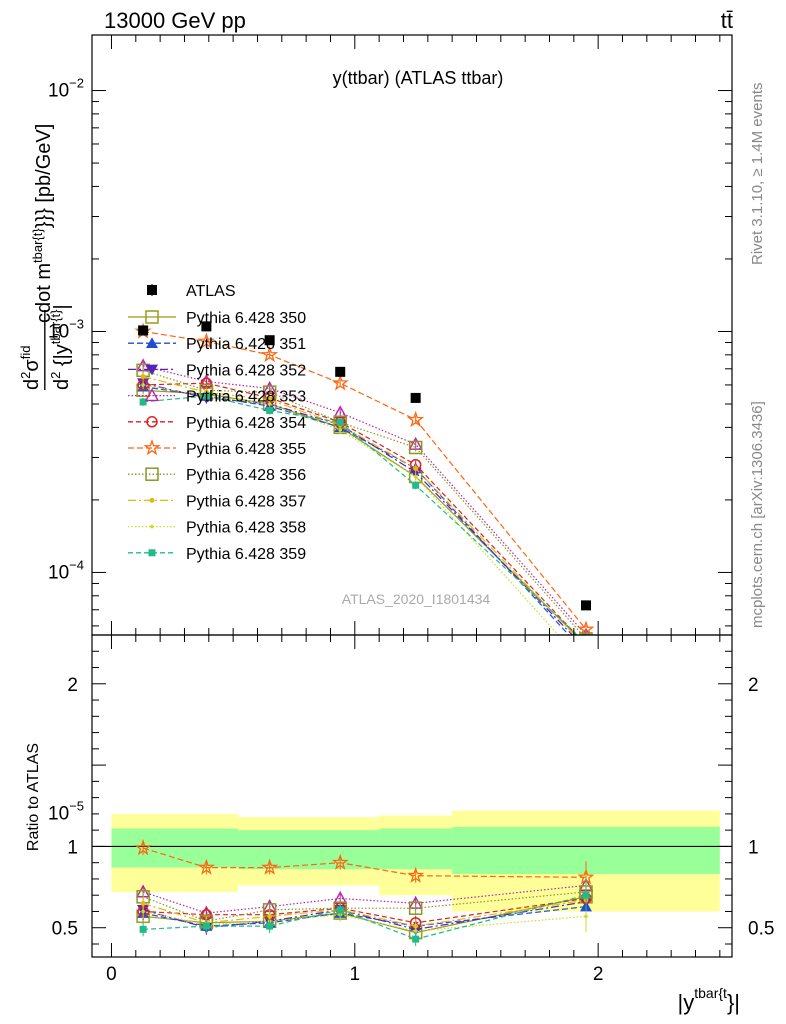  Describe the element at coordinates (72, 685) in the screenshot. I see `ratio-y-tick-label-left: 2` at that location.